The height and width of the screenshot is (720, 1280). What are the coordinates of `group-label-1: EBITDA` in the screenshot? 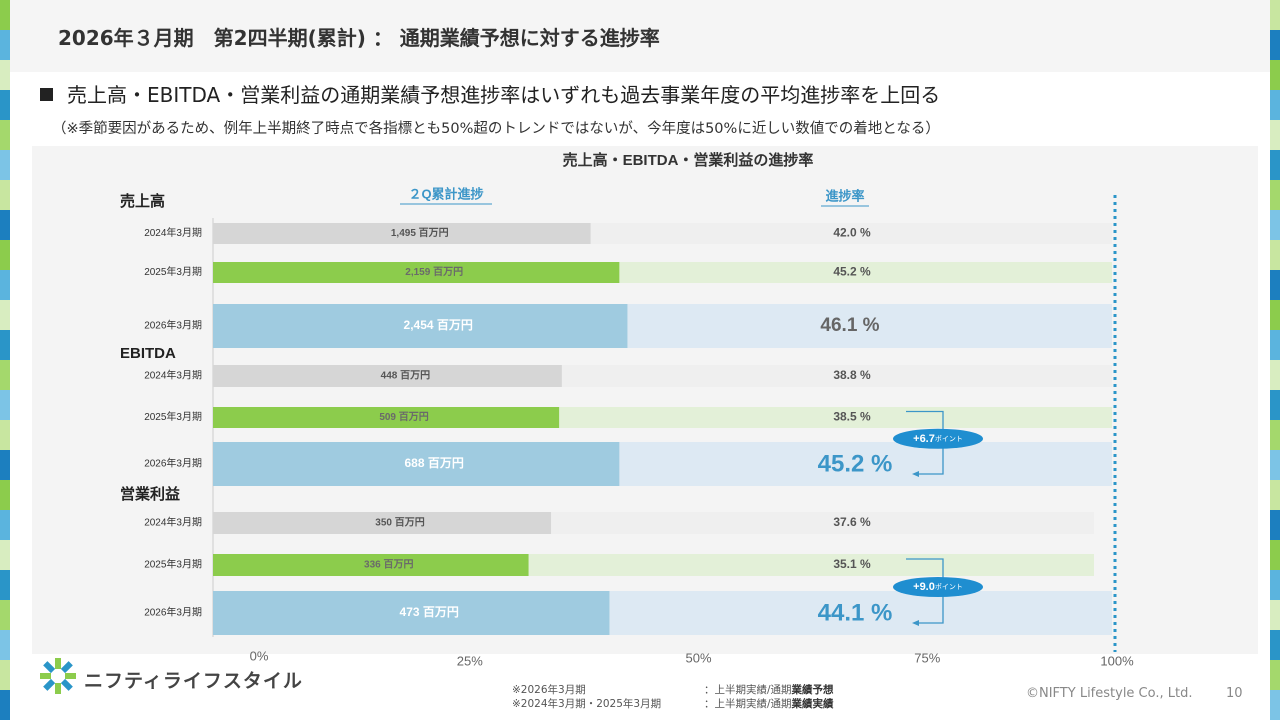 It's located at (148, 353).